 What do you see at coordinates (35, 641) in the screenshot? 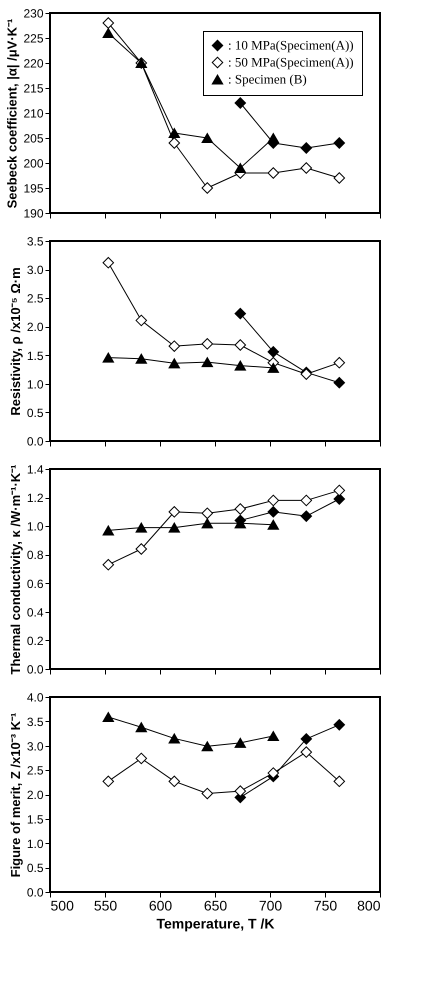
I see `y-tick-label: 0.2` at bounding box center [35, 641].